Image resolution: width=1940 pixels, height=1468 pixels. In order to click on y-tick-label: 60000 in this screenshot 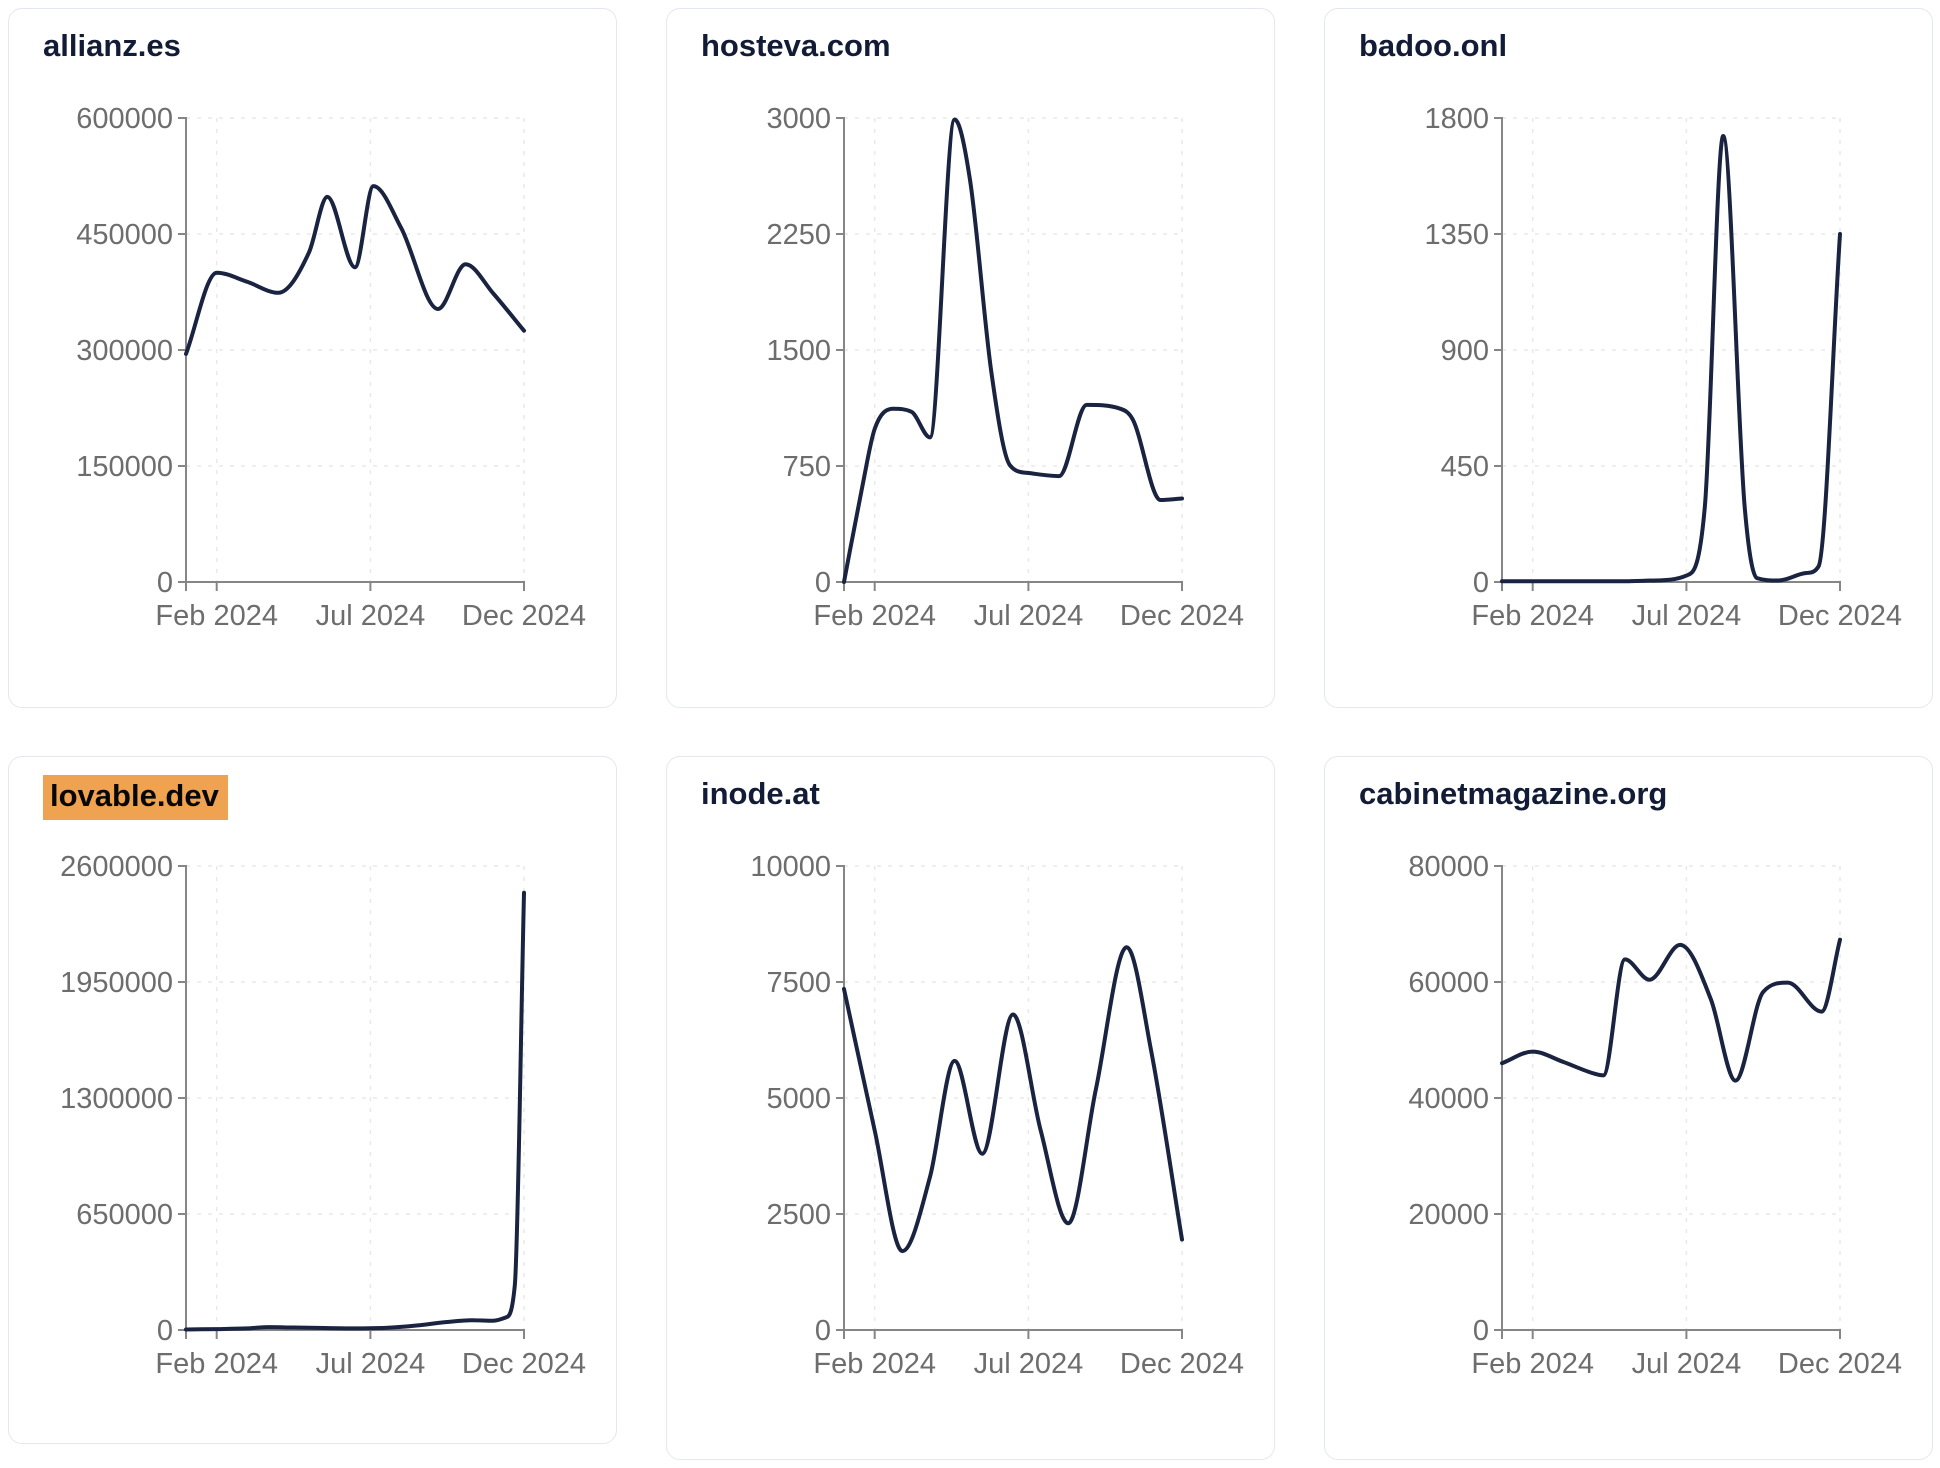, I will do `click(1448, 983)`.